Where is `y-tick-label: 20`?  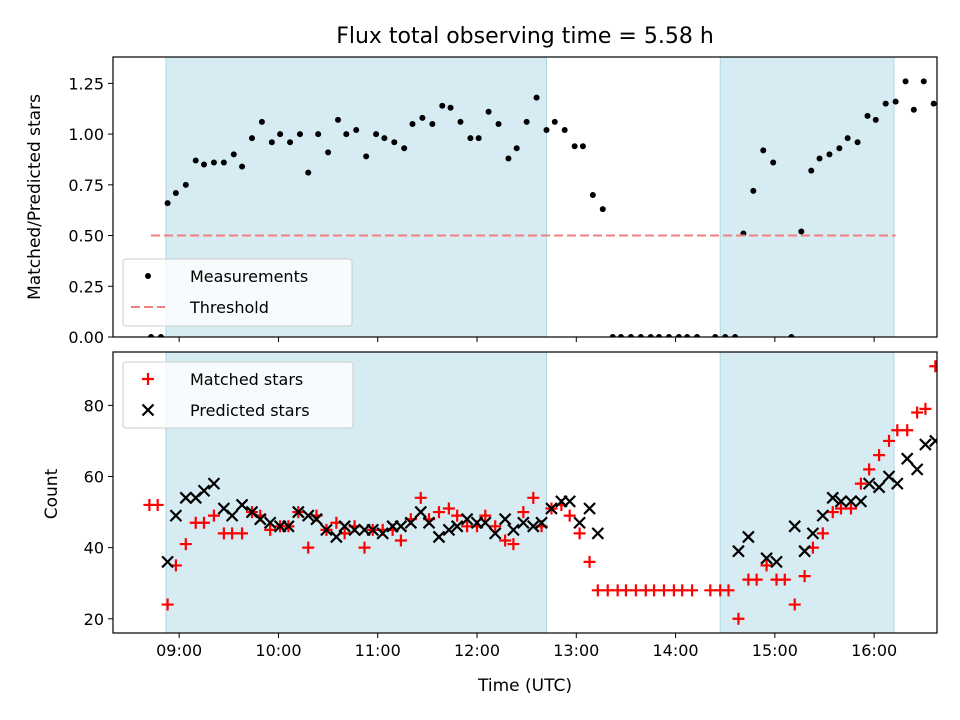 y-tick-label: 20 is located at coordinates (94, 619).